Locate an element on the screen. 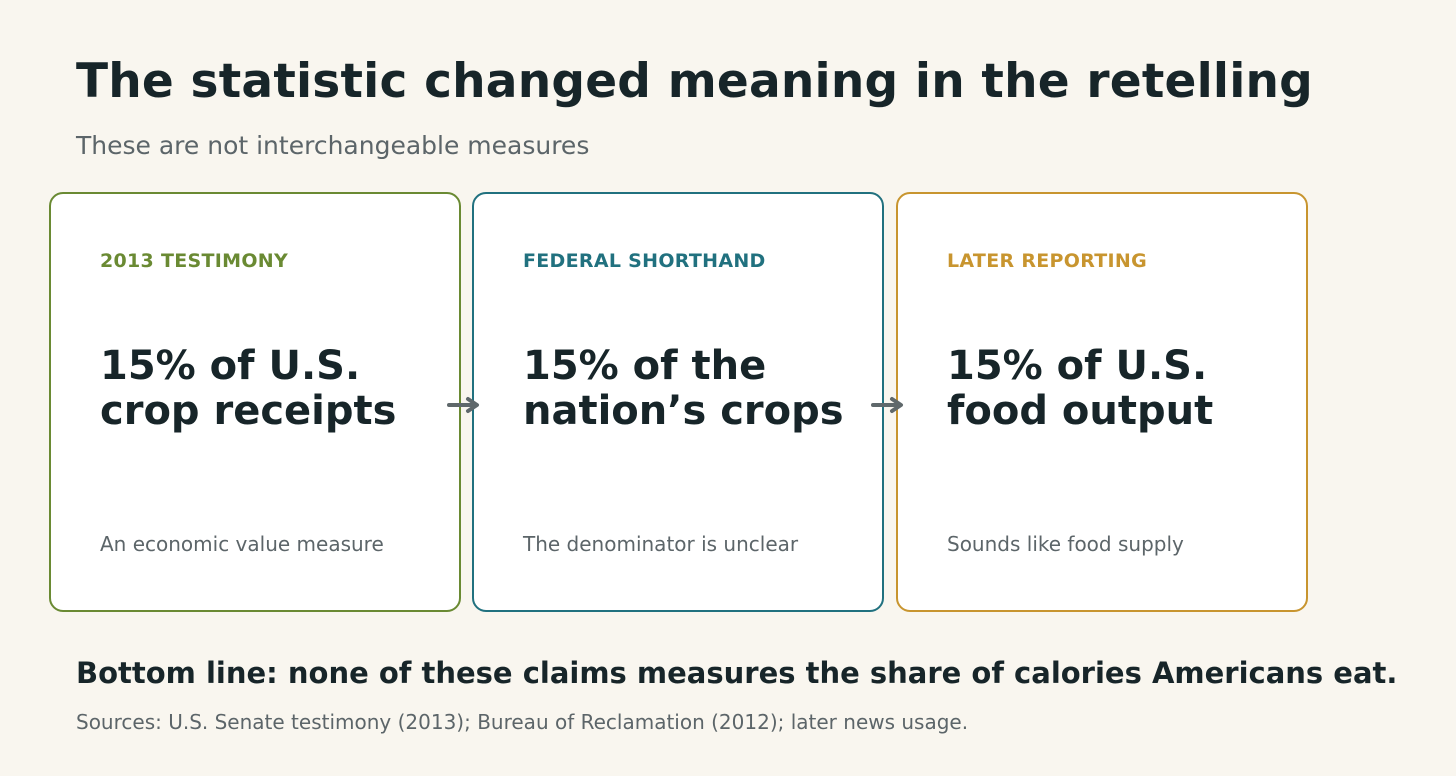 Image resolution: width=1456 pixels, height=776 pixels. card-note: The denominator is unclear is located at coordinates (661, 544).